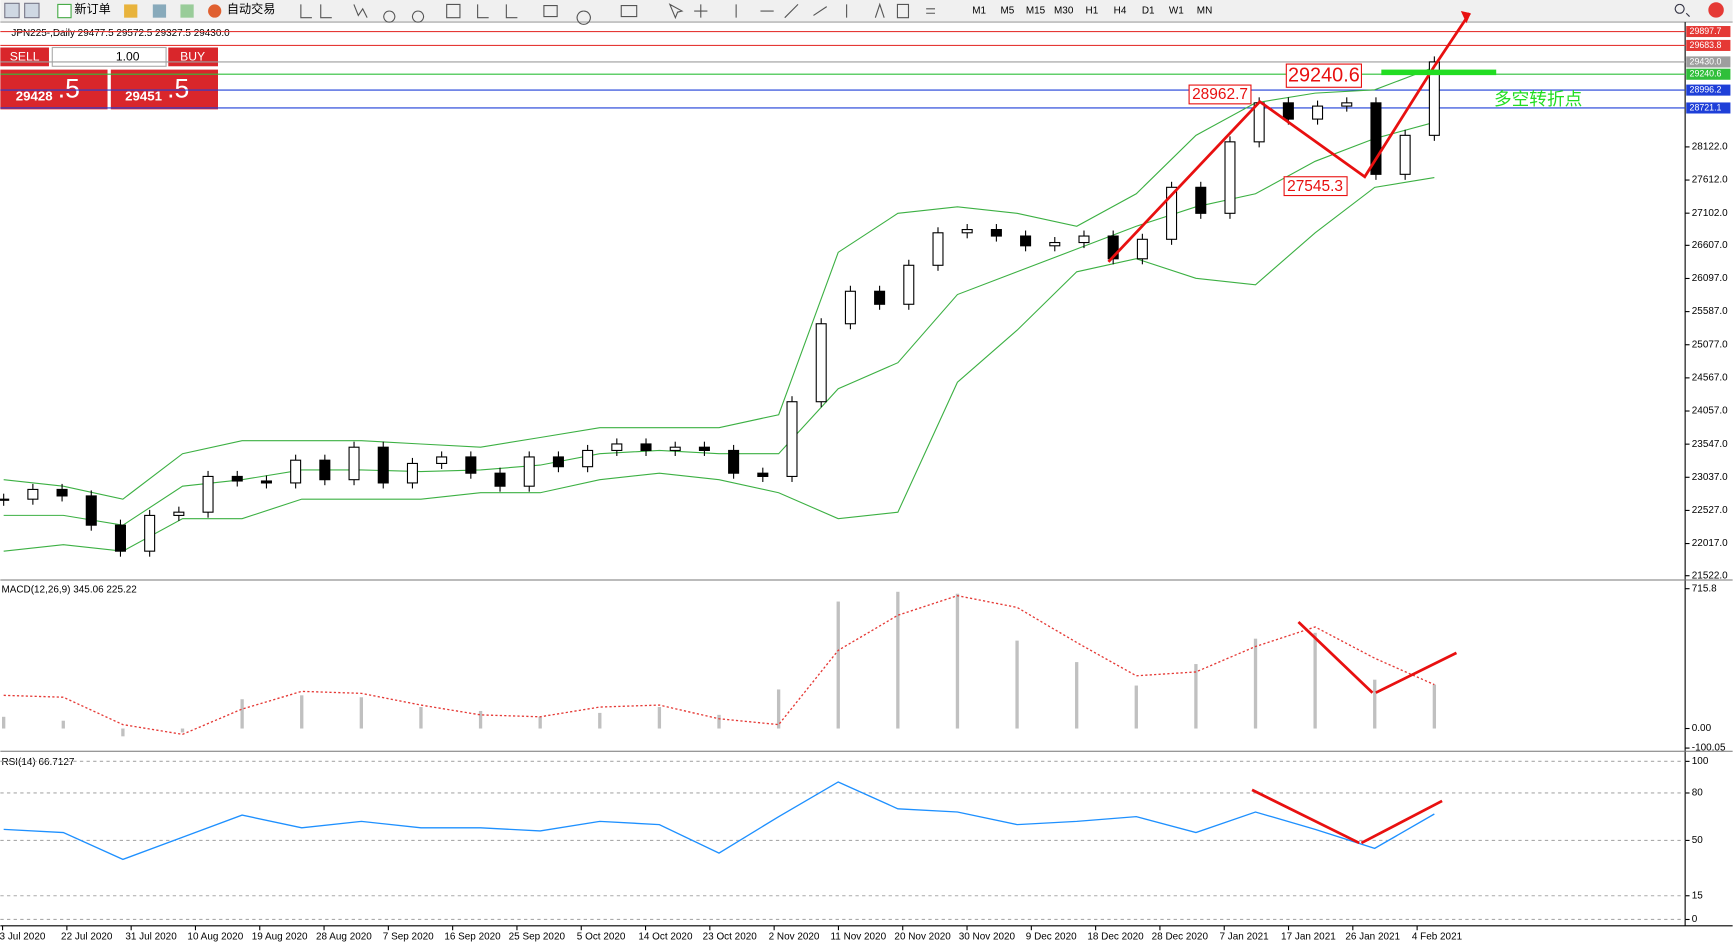 This screenshot has height=949, width=1733. I want to click on price-label: 29897.7, so click(1706, 31).